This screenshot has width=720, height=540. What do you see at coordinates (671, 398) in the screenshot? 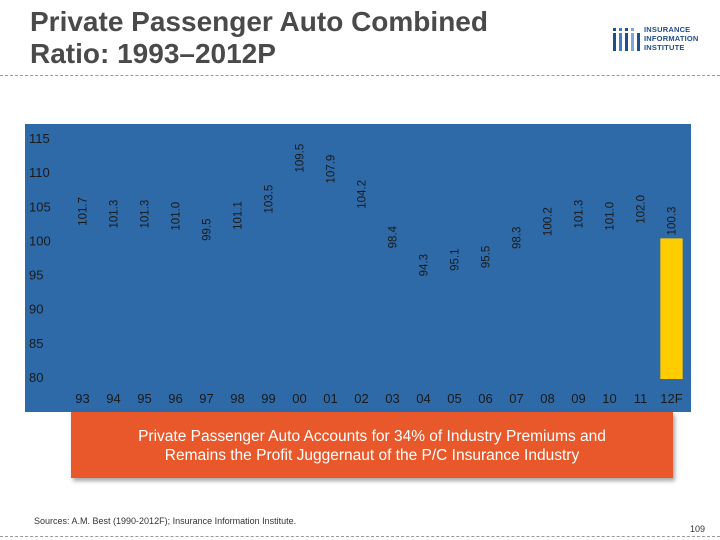
I see `x-tick-label: 12F` at bounding box center [671, 398].